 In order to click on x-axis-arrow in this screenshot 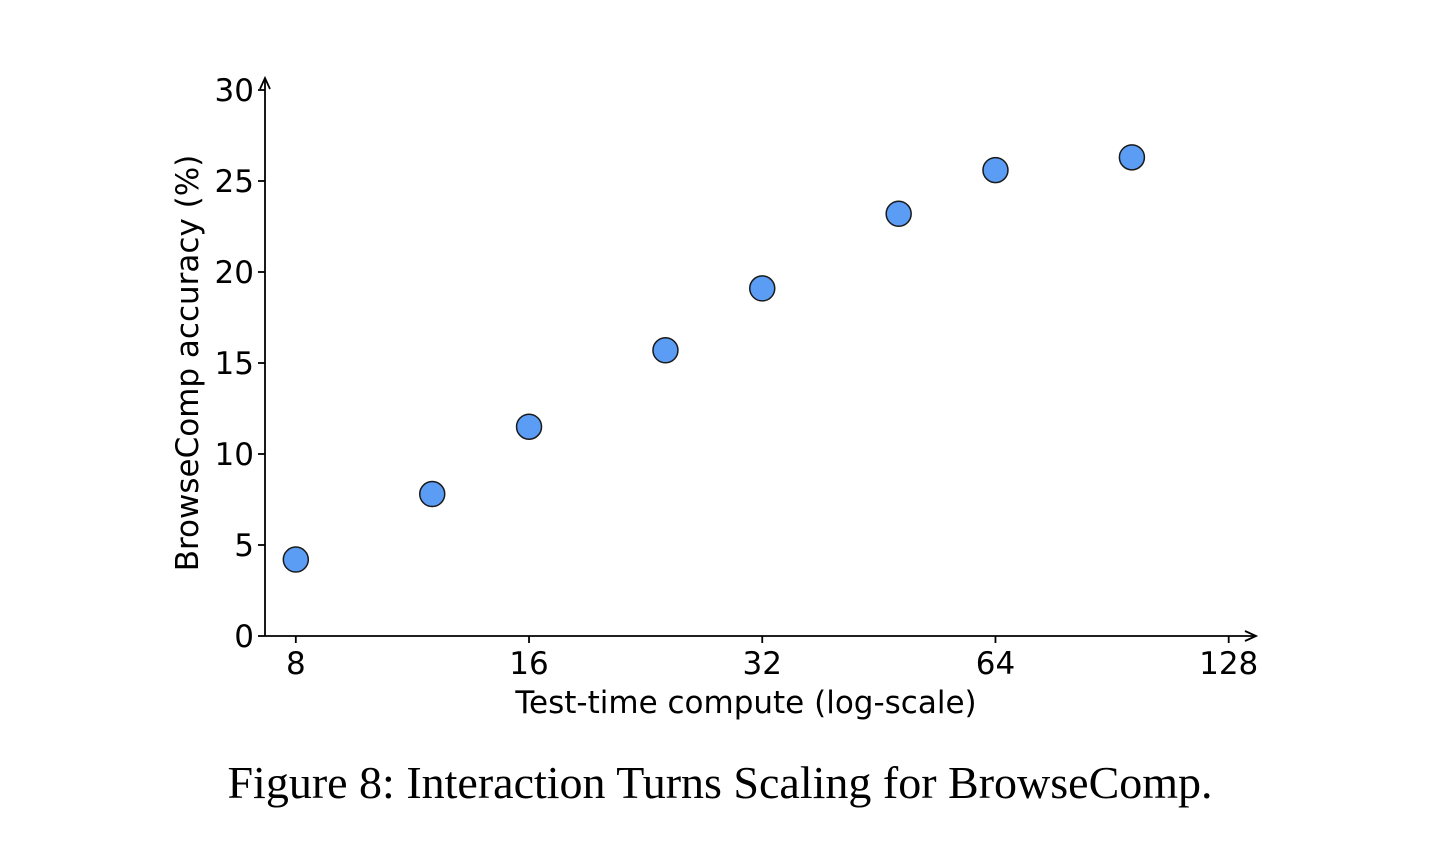, I will do `click(1251, 636)`.